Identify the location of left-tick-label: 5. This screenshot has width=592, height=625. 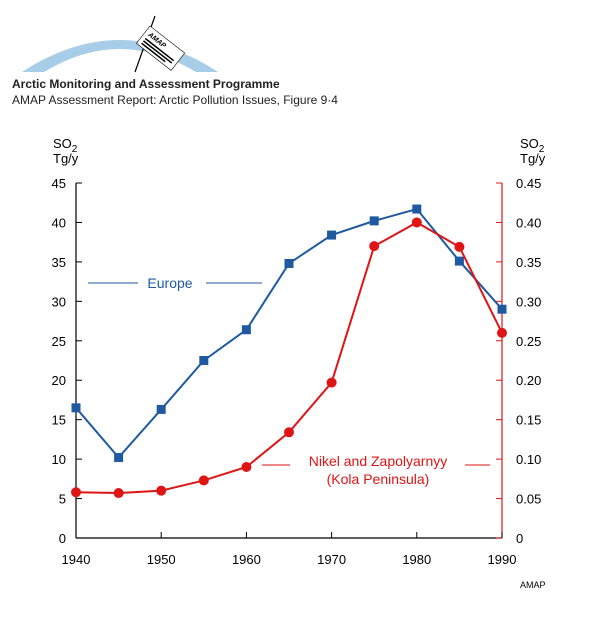
(62, 499).